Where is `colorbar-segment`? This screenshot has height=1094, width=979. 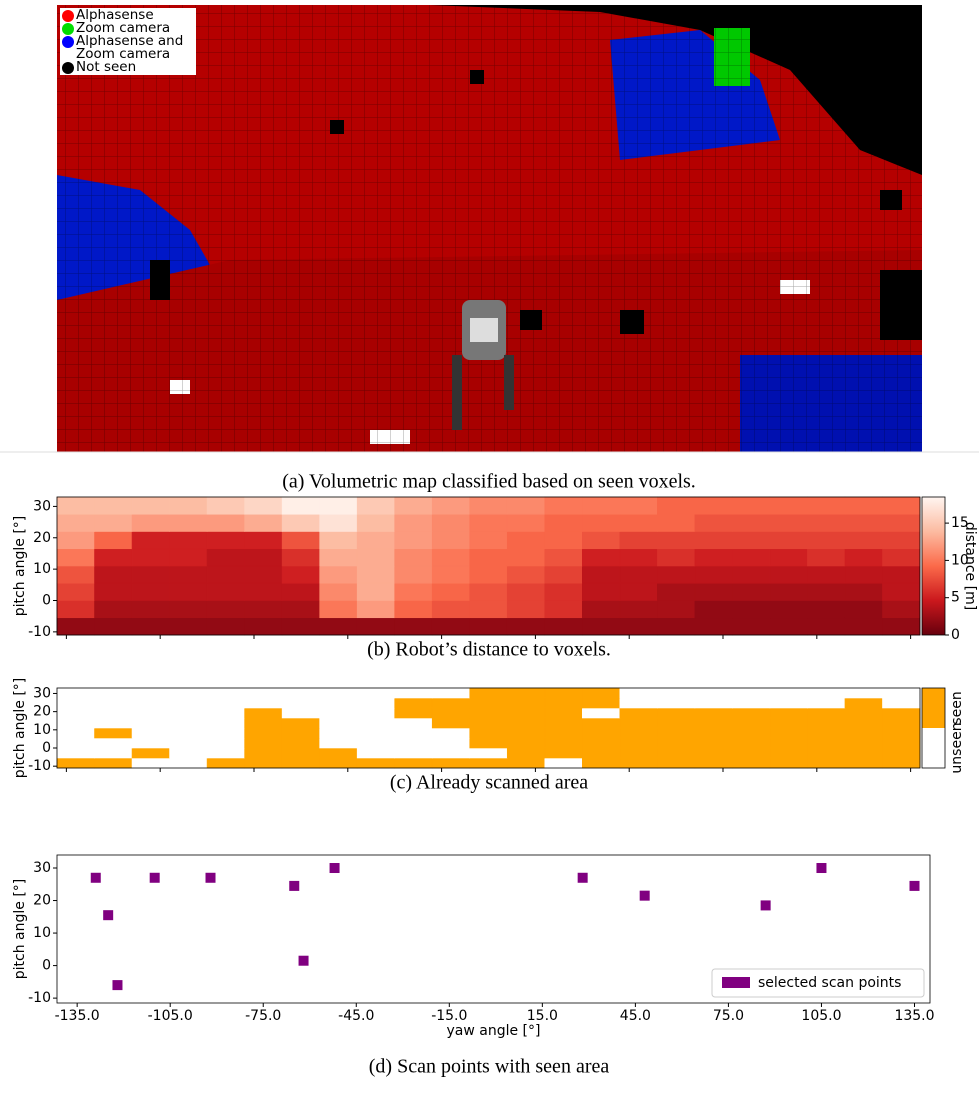
colorbar-segment is located at coordinates (933, 708).